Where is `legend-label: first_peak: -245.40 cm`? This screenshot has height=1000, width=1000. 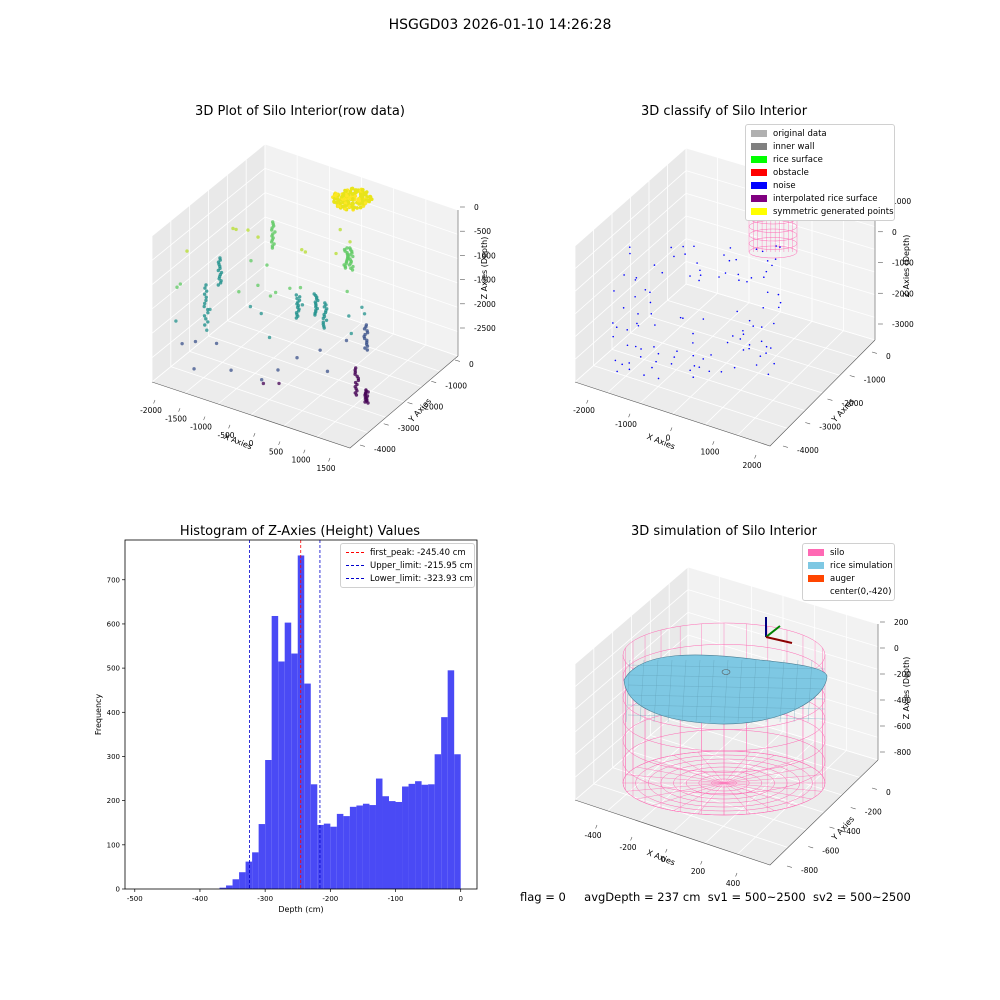 legend-label: first_peak: -245.40 cm is located at coordinates (418, 552).